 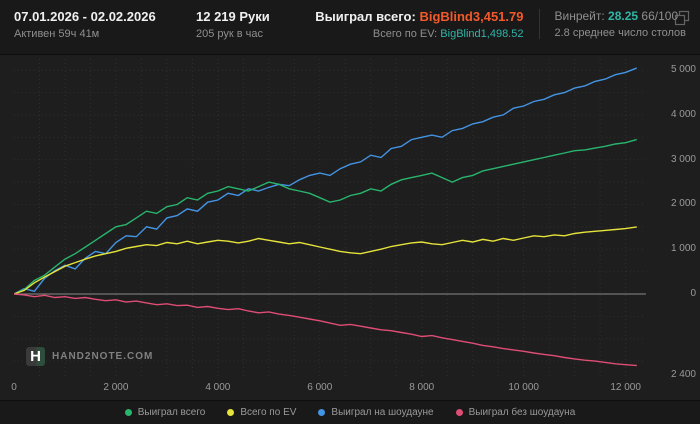 I want to click on winrate-sample: 66/100, so click(x=660, y=16).